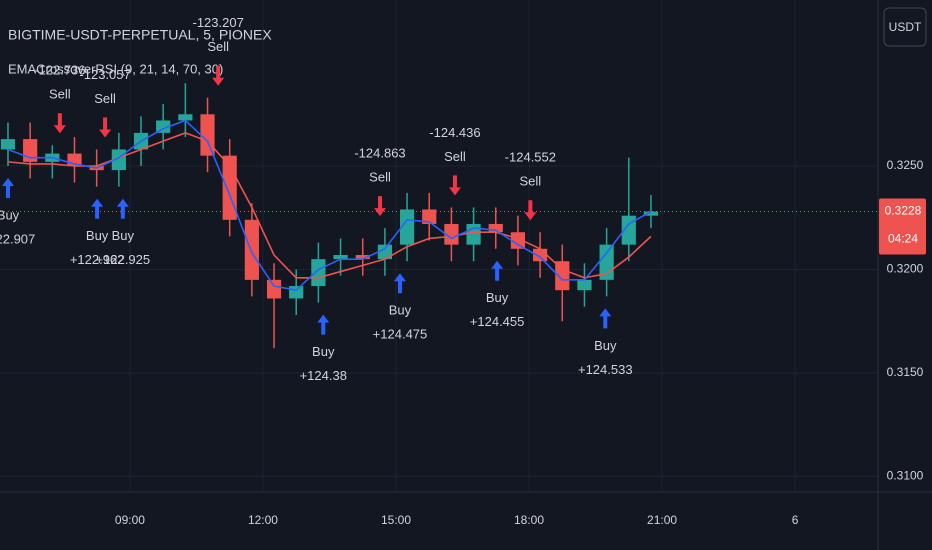 The image size is (932, 550). What do you see at coordinates (130, 520) in the screenshot?
I see `x-tick-label: 09:00` at bounding box center [130, 520].